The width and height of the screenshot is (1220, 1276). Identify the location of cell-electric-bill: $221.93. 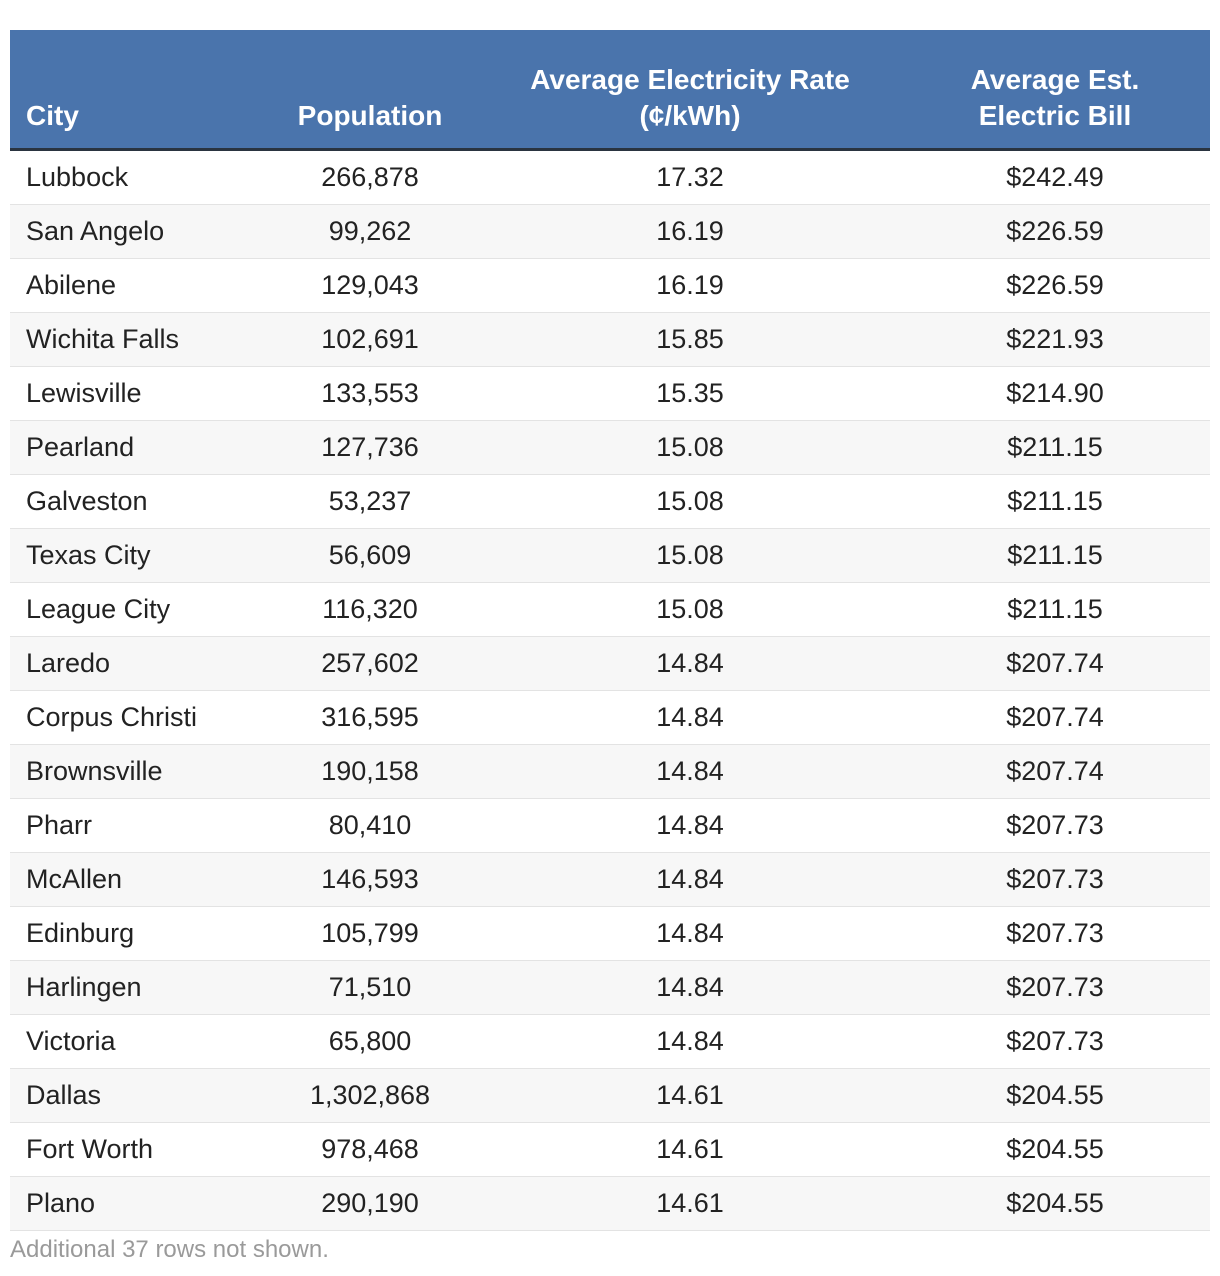
(1055, 339).